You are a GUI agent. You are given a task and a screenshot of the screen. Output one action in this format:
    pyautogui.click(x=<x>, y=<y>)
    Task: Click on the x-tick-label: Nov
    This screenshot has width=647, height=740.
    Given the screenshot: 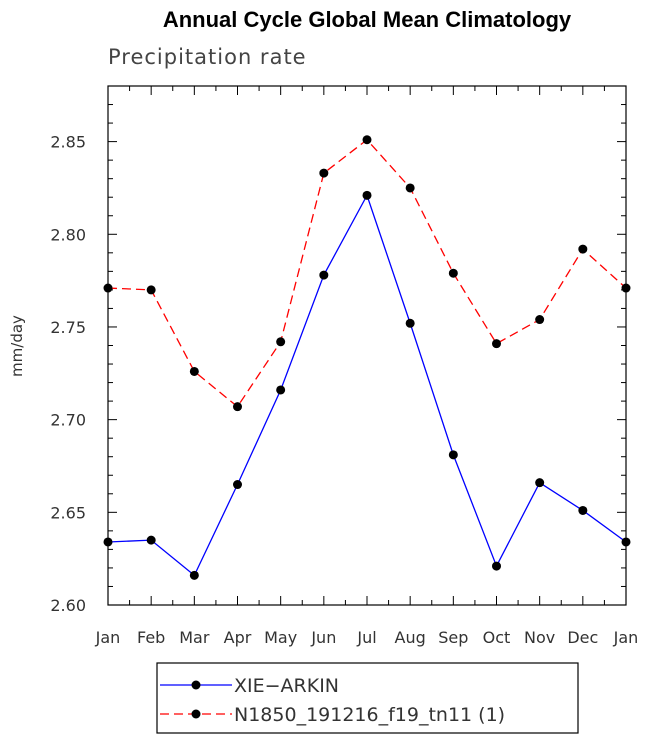 What is the action you would take?
    pyautogui.click(x=539, y=637)
    